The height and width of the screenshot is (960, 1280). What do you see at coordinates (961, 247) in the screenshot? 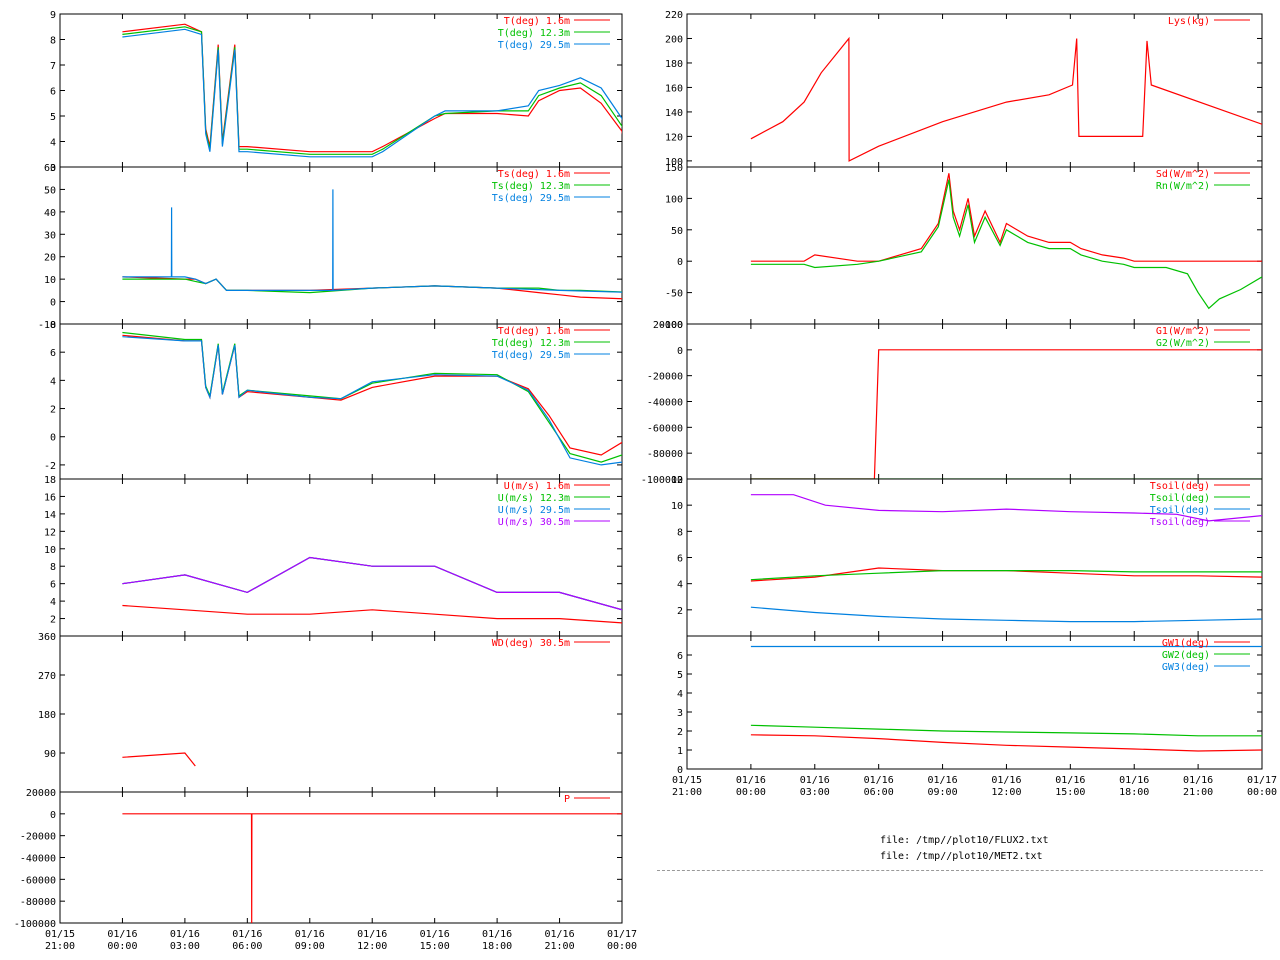
I see `panel-sd: -100 -50 0 50 100 150 Sd(W/m^2)Rn(W/m^2)` at bounding box center [961, 247].